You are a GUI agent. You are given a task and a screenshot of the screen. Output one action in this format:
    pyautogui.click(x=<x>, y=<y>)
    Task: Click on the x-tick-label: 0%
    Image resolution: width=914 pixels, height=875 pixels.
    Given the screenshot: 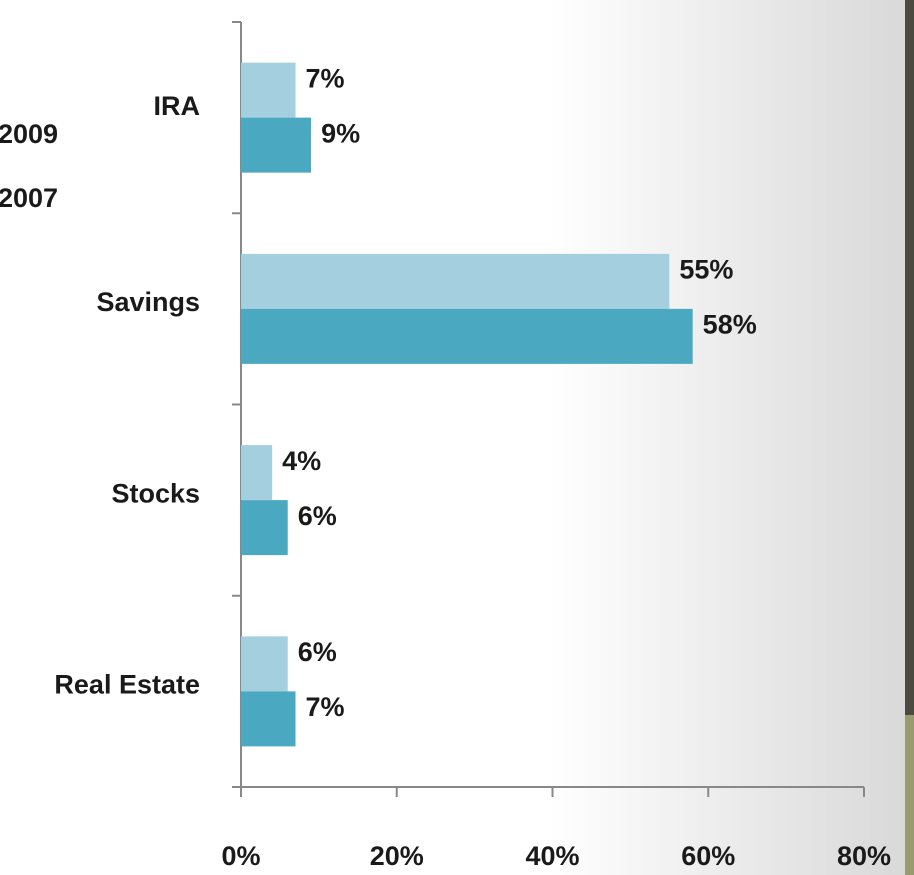 What is the action you would take?
    pyautogui.click(x=240, y=856)
    